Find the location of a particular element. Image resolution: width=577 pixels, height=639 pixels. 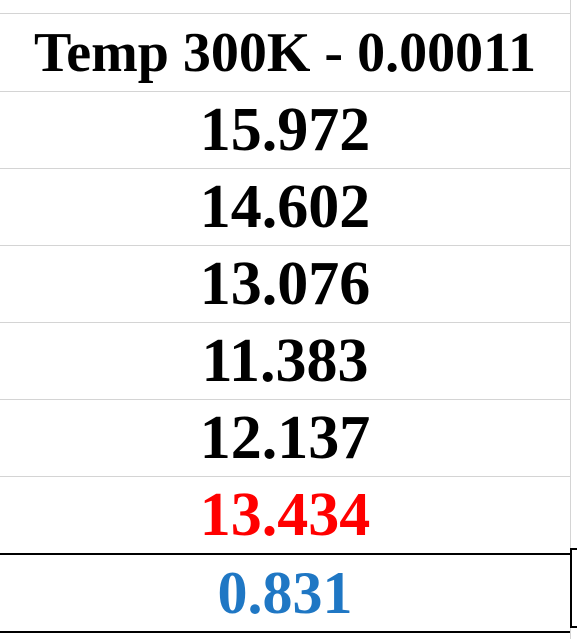

cell-above-header is located at coordinates (285, 7).